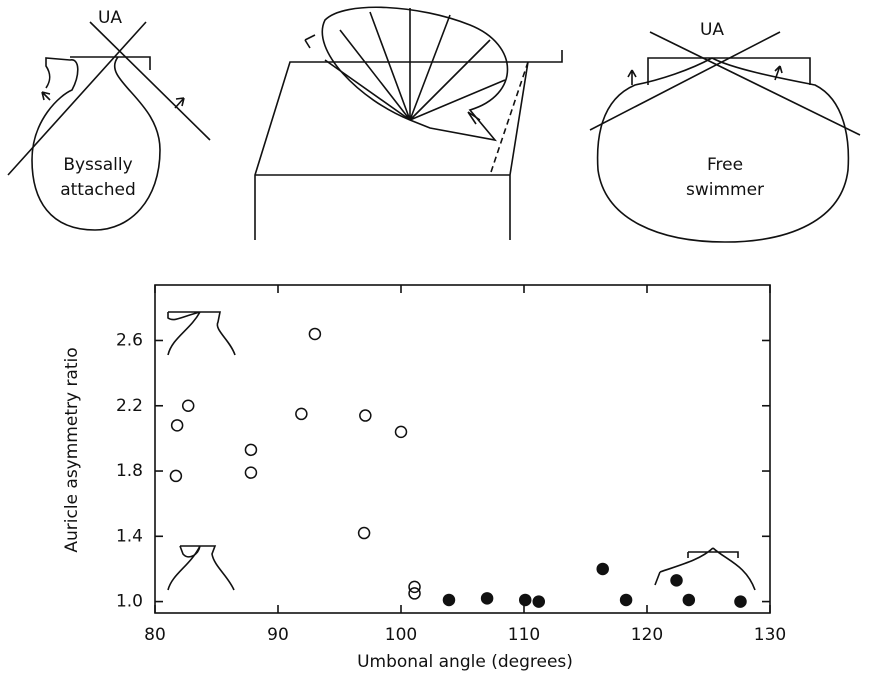 The image size is (878, 675). What do you see at coordinates (129, 536) in the screenshot?
I see `y-tick-label: 1.4` at bounding box center [129, 536].